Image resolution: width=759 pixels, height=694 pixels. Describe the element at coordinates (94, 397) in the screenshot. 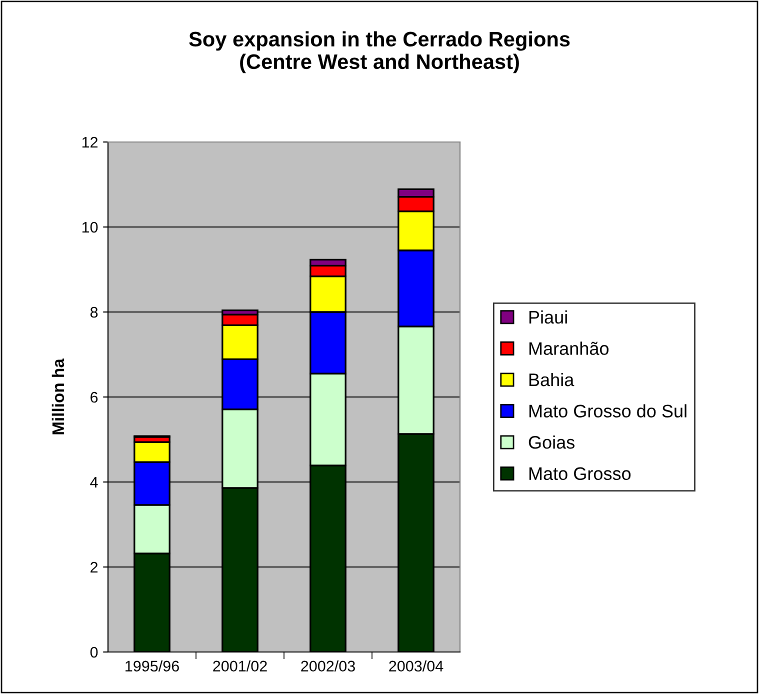

I see `y-tick-label: 6` at that location.